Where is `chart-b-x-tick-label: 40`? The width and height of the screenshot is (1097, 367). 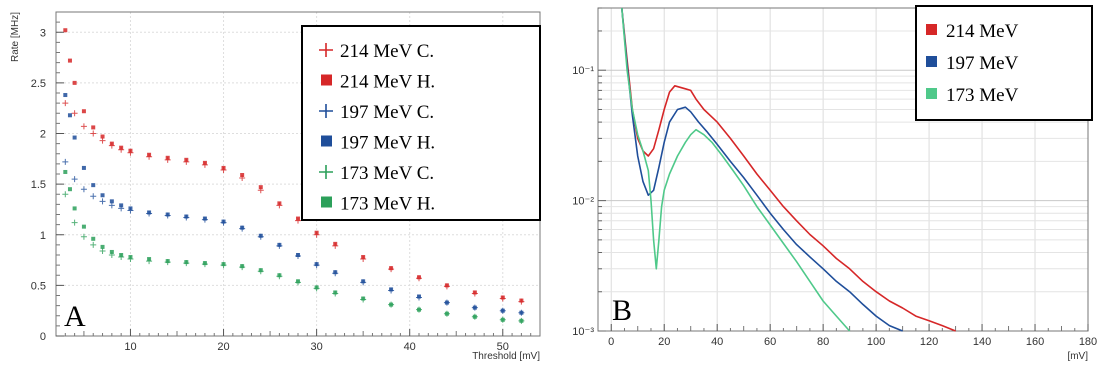
chart-b-x-tick-label: 40 is located at coordinates (717, 342).